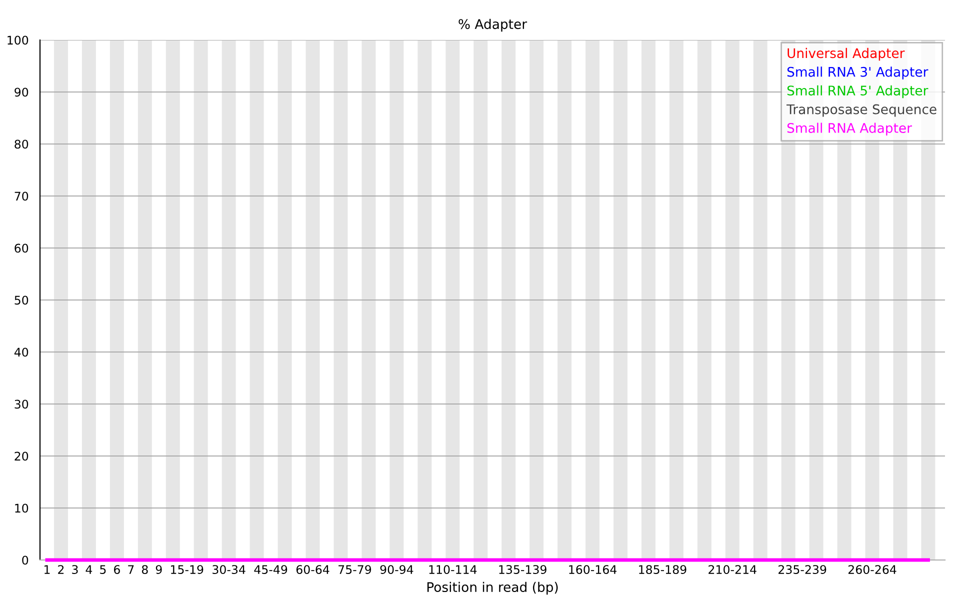 The width and height of the screenshot is (960, 600). I want to click on x-tick-label: 9, so click(159, 569).